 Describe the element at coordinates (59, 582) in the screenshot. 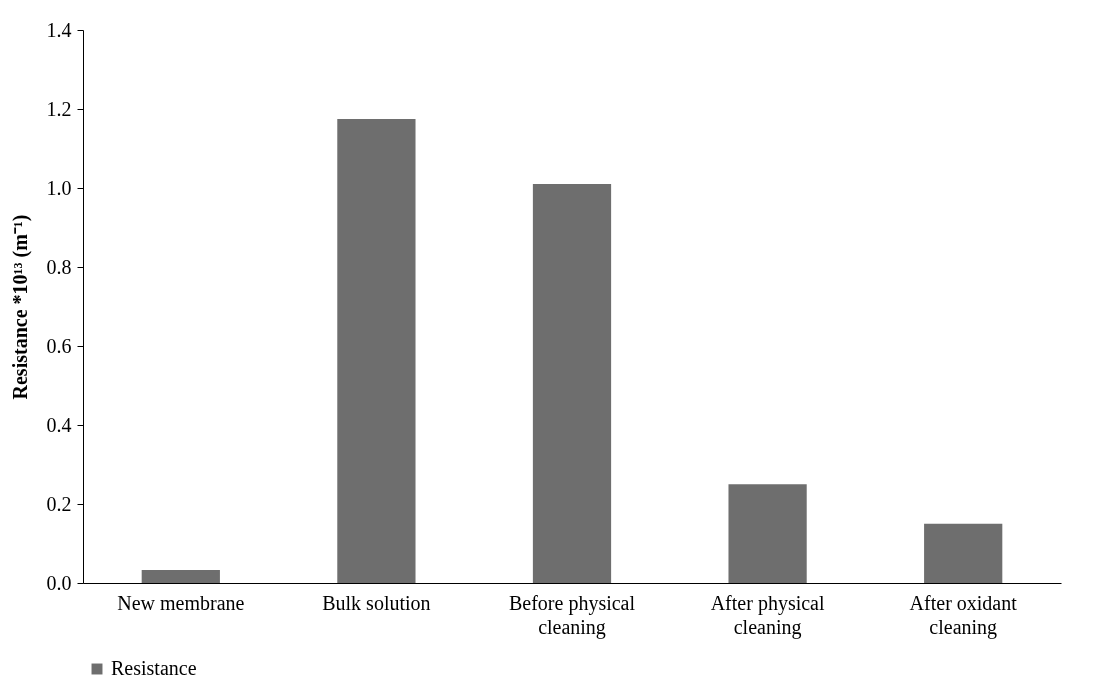

I see `y-tick-label: 0.0` at that location.